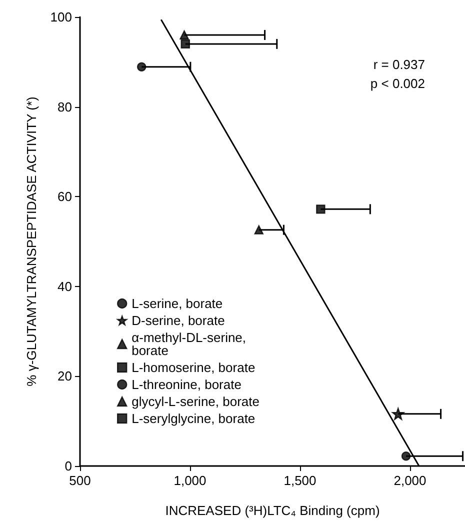  What do you see at coordinates (410, 480) in the screenshot?
I see `x-tick-label: 2,000` at bounding box center [410, 480].